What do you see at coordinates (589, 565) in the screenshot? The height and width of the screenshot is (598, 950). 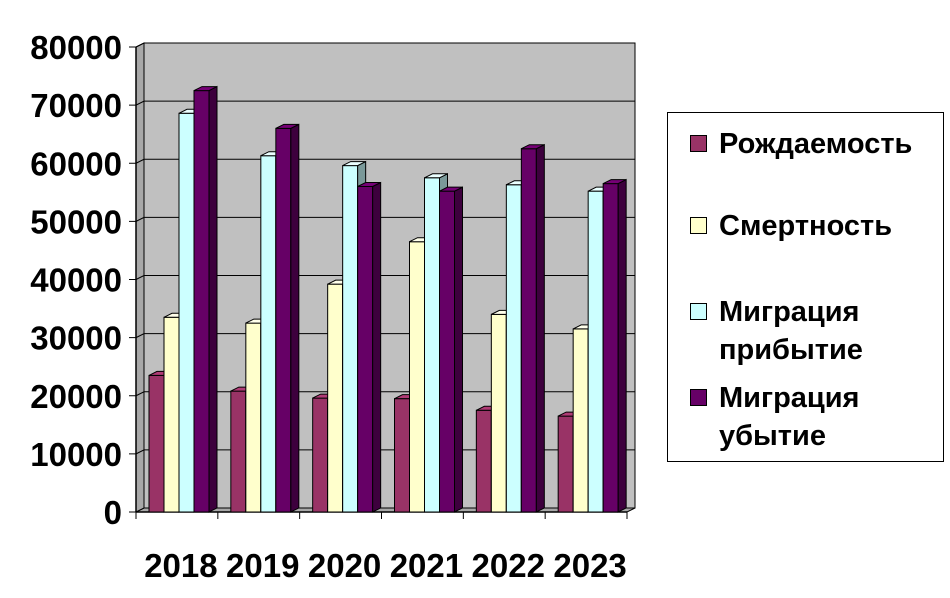 I see `x-tick-label: 2023` at bounding box center [589, 565].